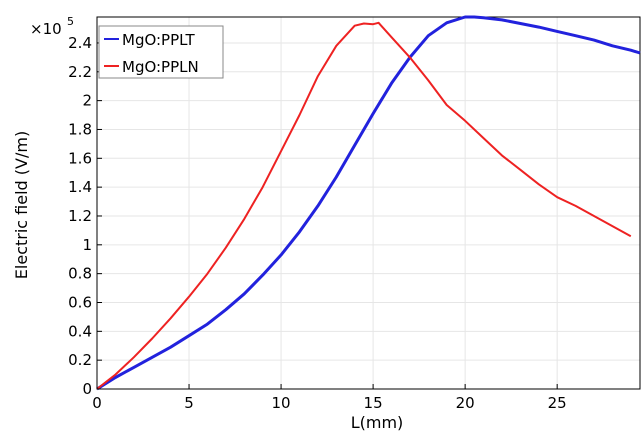  What do you see at coordinates (80, 158) in the screenshot?
I see `y-tick-label: 1.6` at bounding box center [80, 158].